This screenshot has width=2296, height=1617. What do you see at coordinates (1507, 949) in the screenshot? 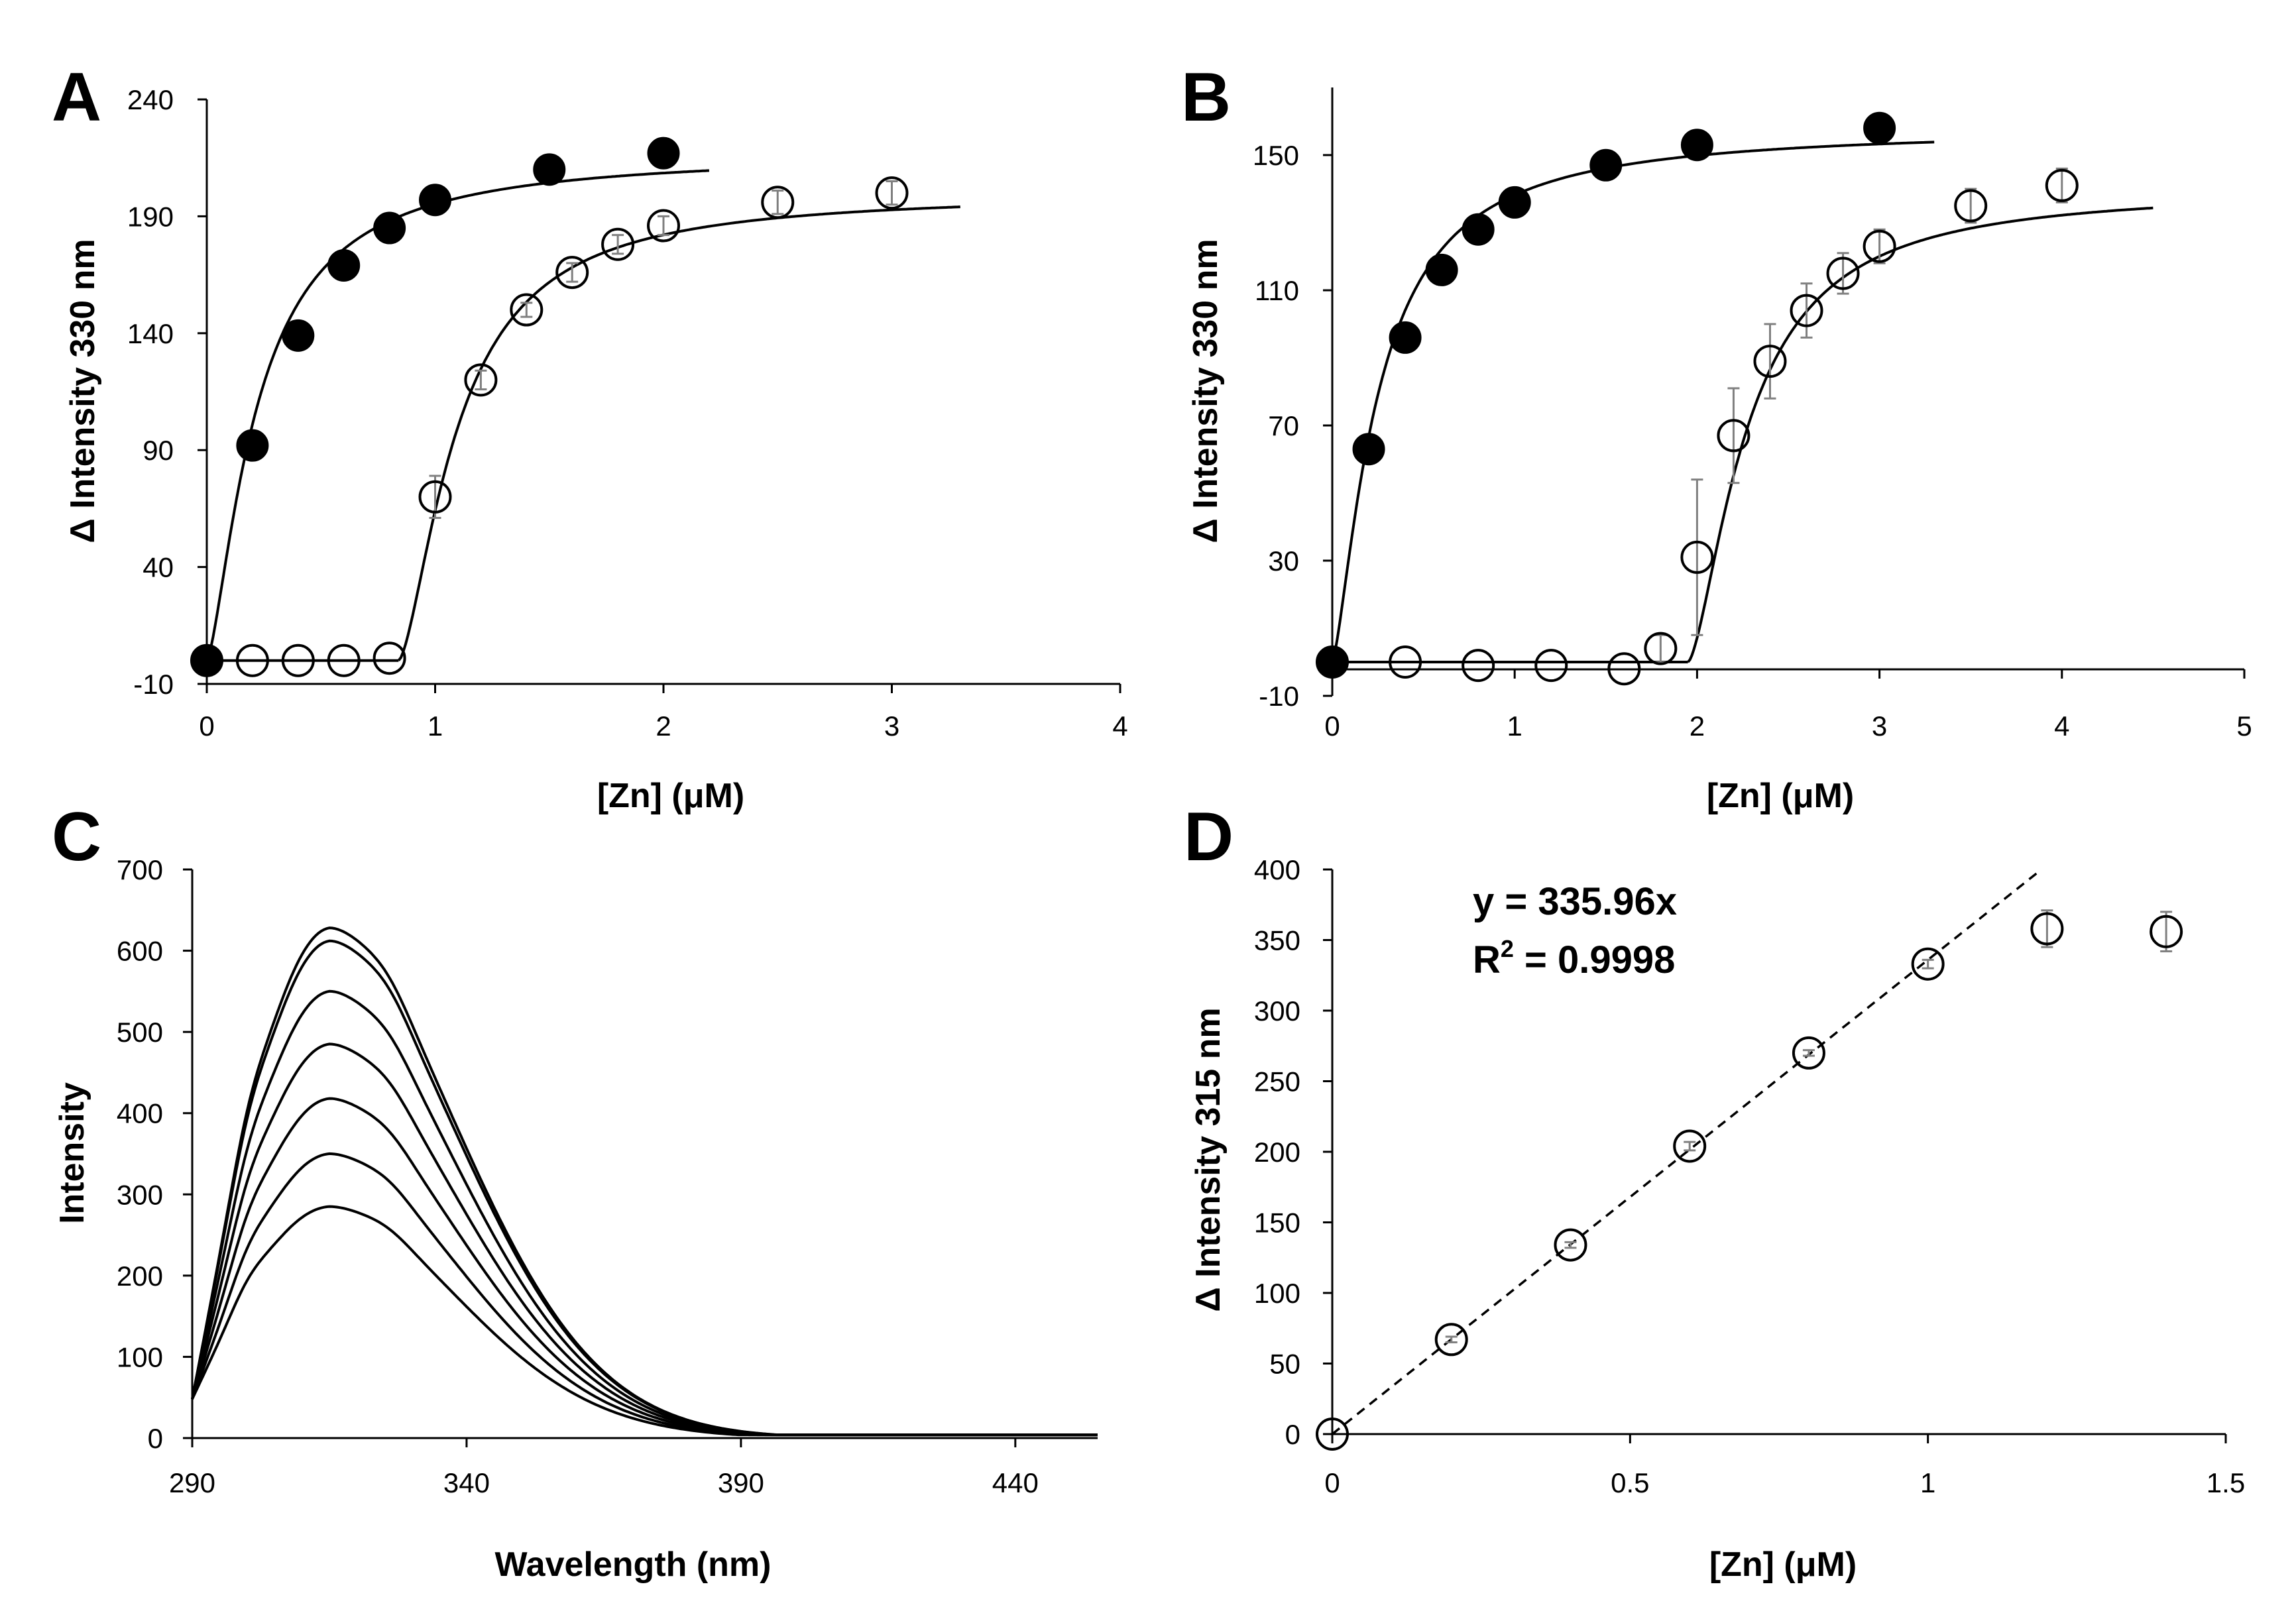
I see `r-squared-superscript: 2` at bounding box center [1507, 949].